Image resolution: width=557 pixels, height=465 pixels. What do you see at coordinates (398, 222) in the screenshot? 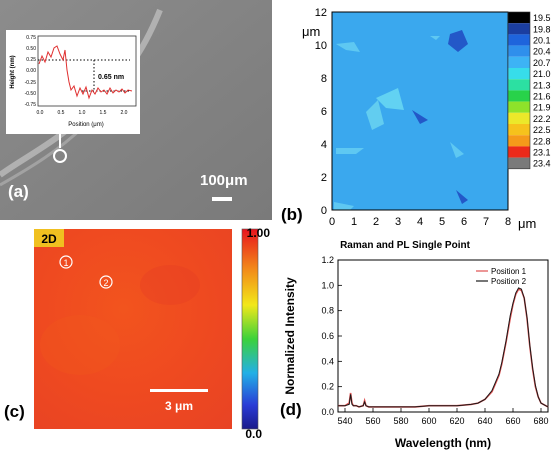
I see `b-xtick: 3` at bounding box center [398, 222].